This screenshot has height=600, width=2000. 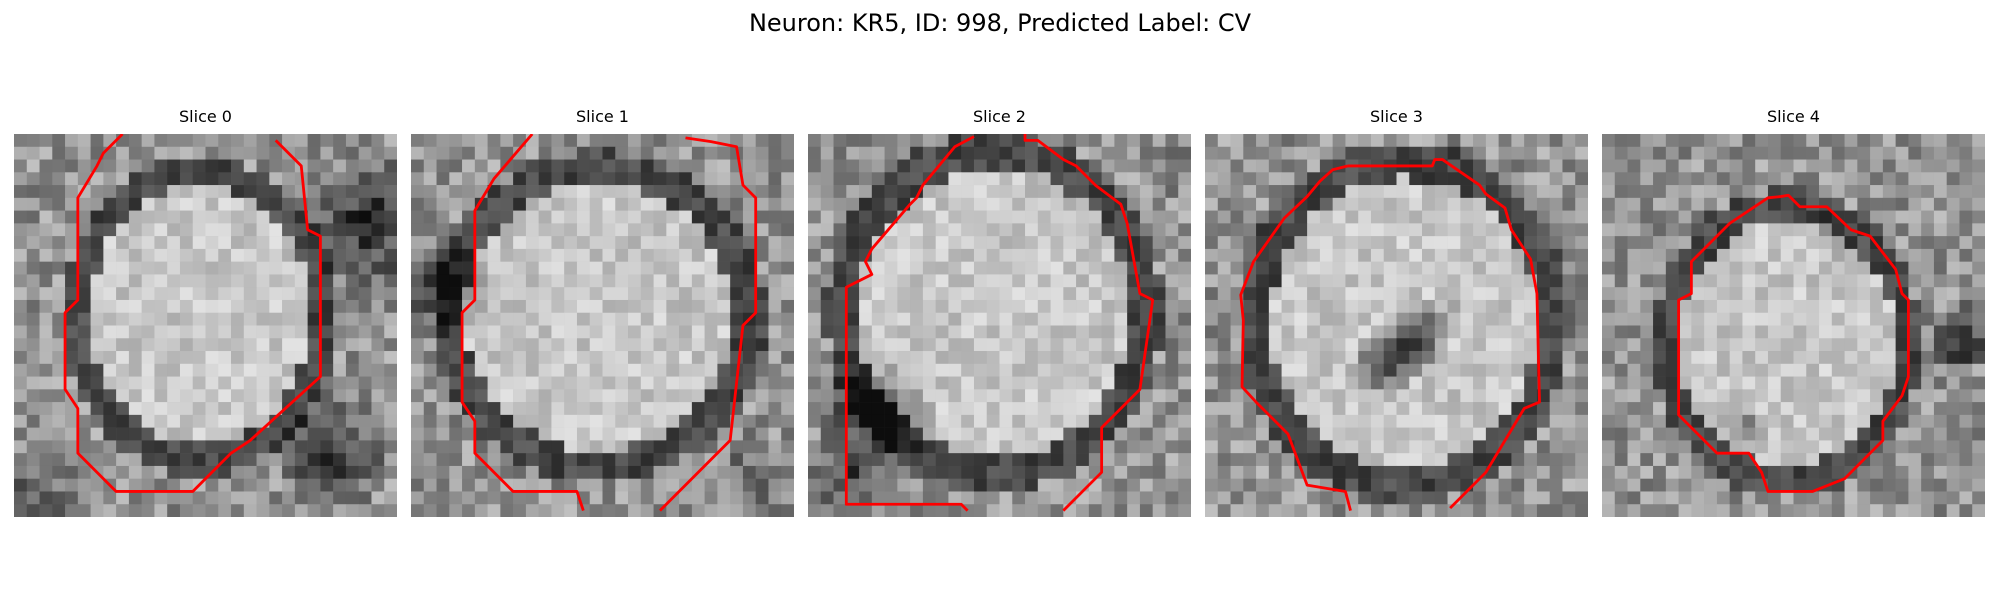 I want to click on slice-title-0: Slice 0, so click(x=205, y=116).